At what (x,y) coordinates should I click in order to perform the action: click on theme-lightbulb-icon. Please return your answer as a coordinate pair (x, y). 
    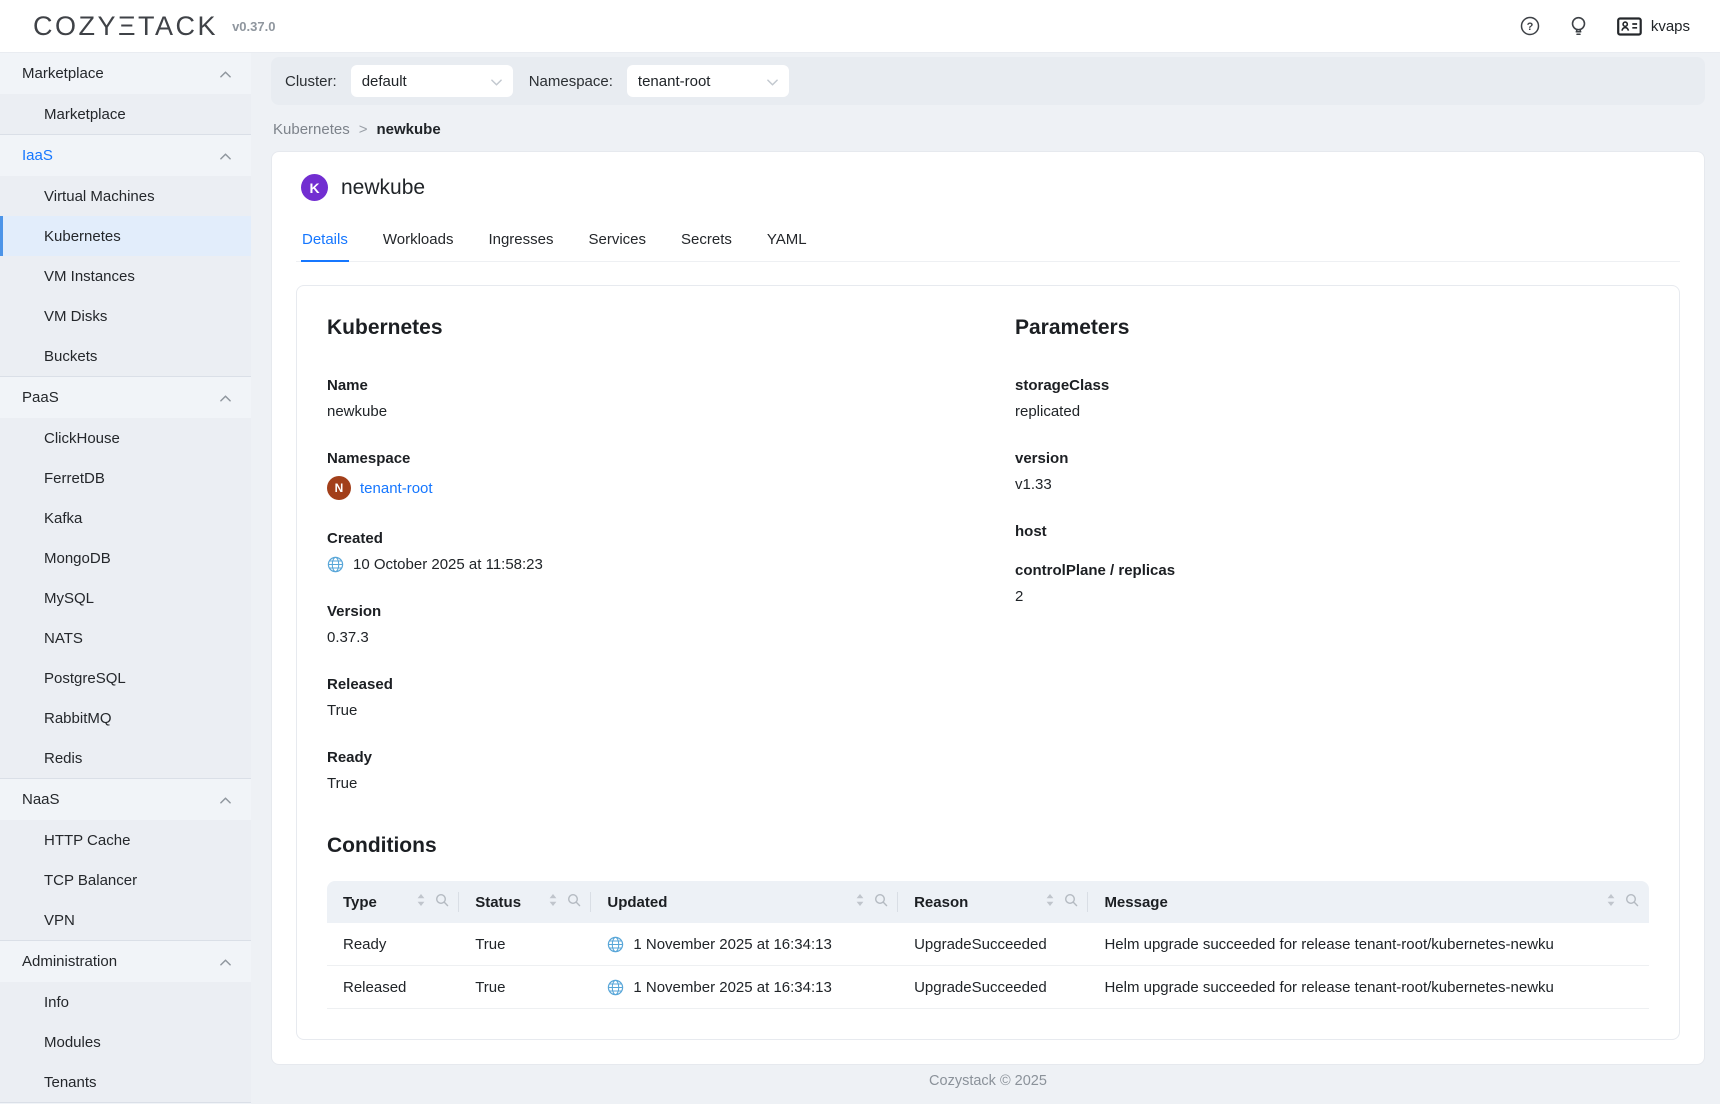
    Looking at the image, I should click on (1578, 26).